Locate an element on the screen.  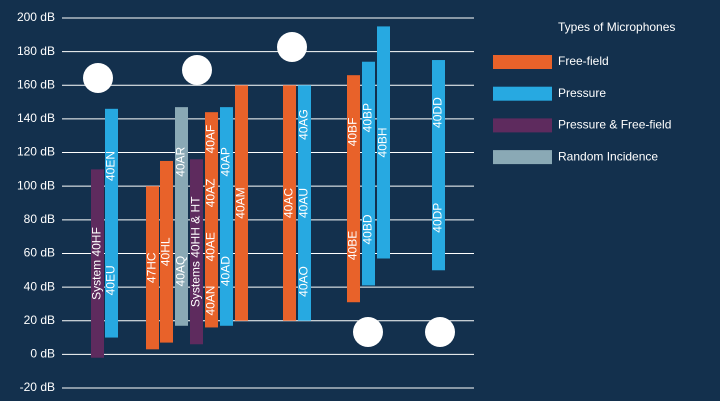
bar-label: 40AC is located at coordinates (289, 203).